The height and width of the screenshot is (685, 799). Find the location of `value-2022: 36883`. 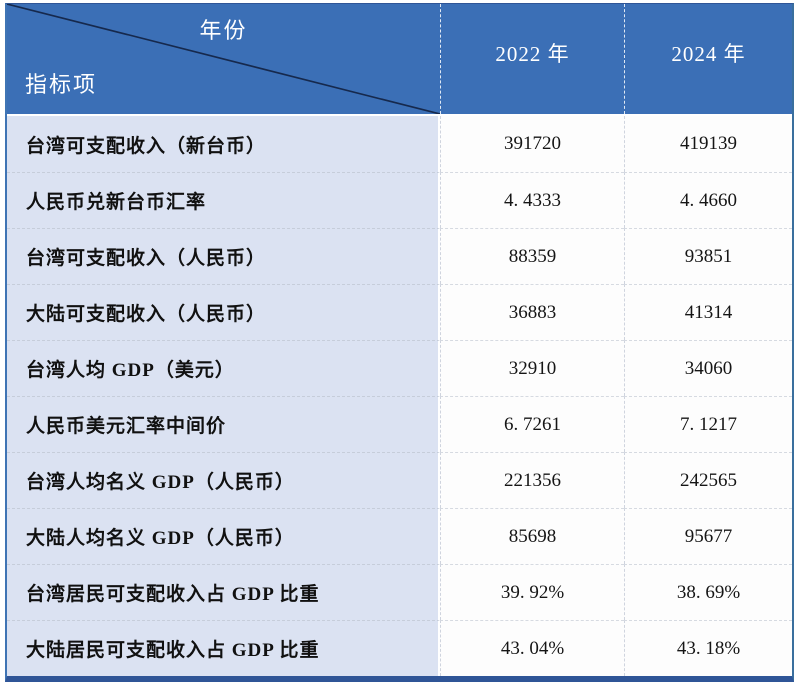

value-2022: 36883 is located at coordinates (532, 312).